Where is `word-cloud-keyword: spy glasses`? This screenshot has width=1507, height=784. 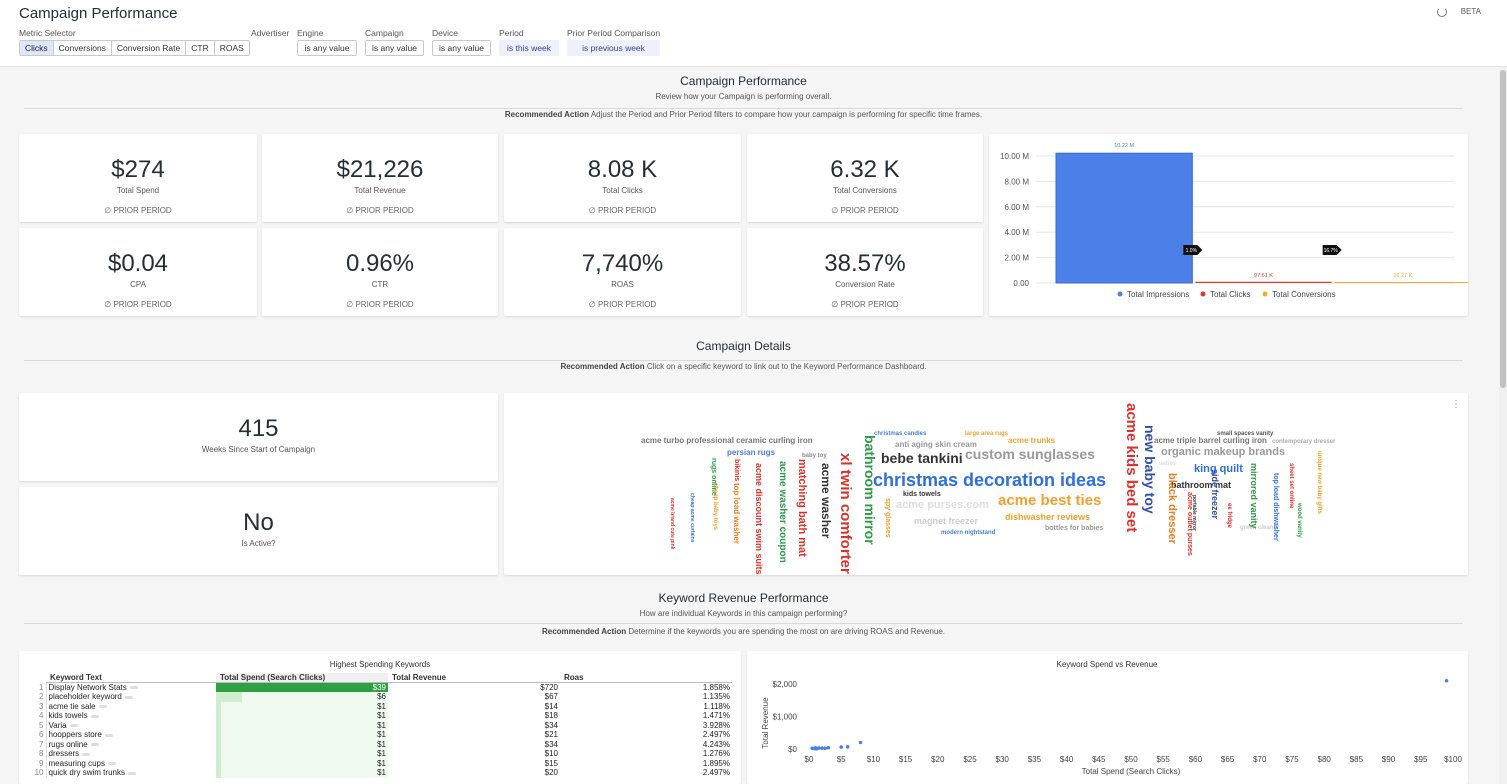 word-cloud-keyword: spy glasses is located at coordinates (887, 518).